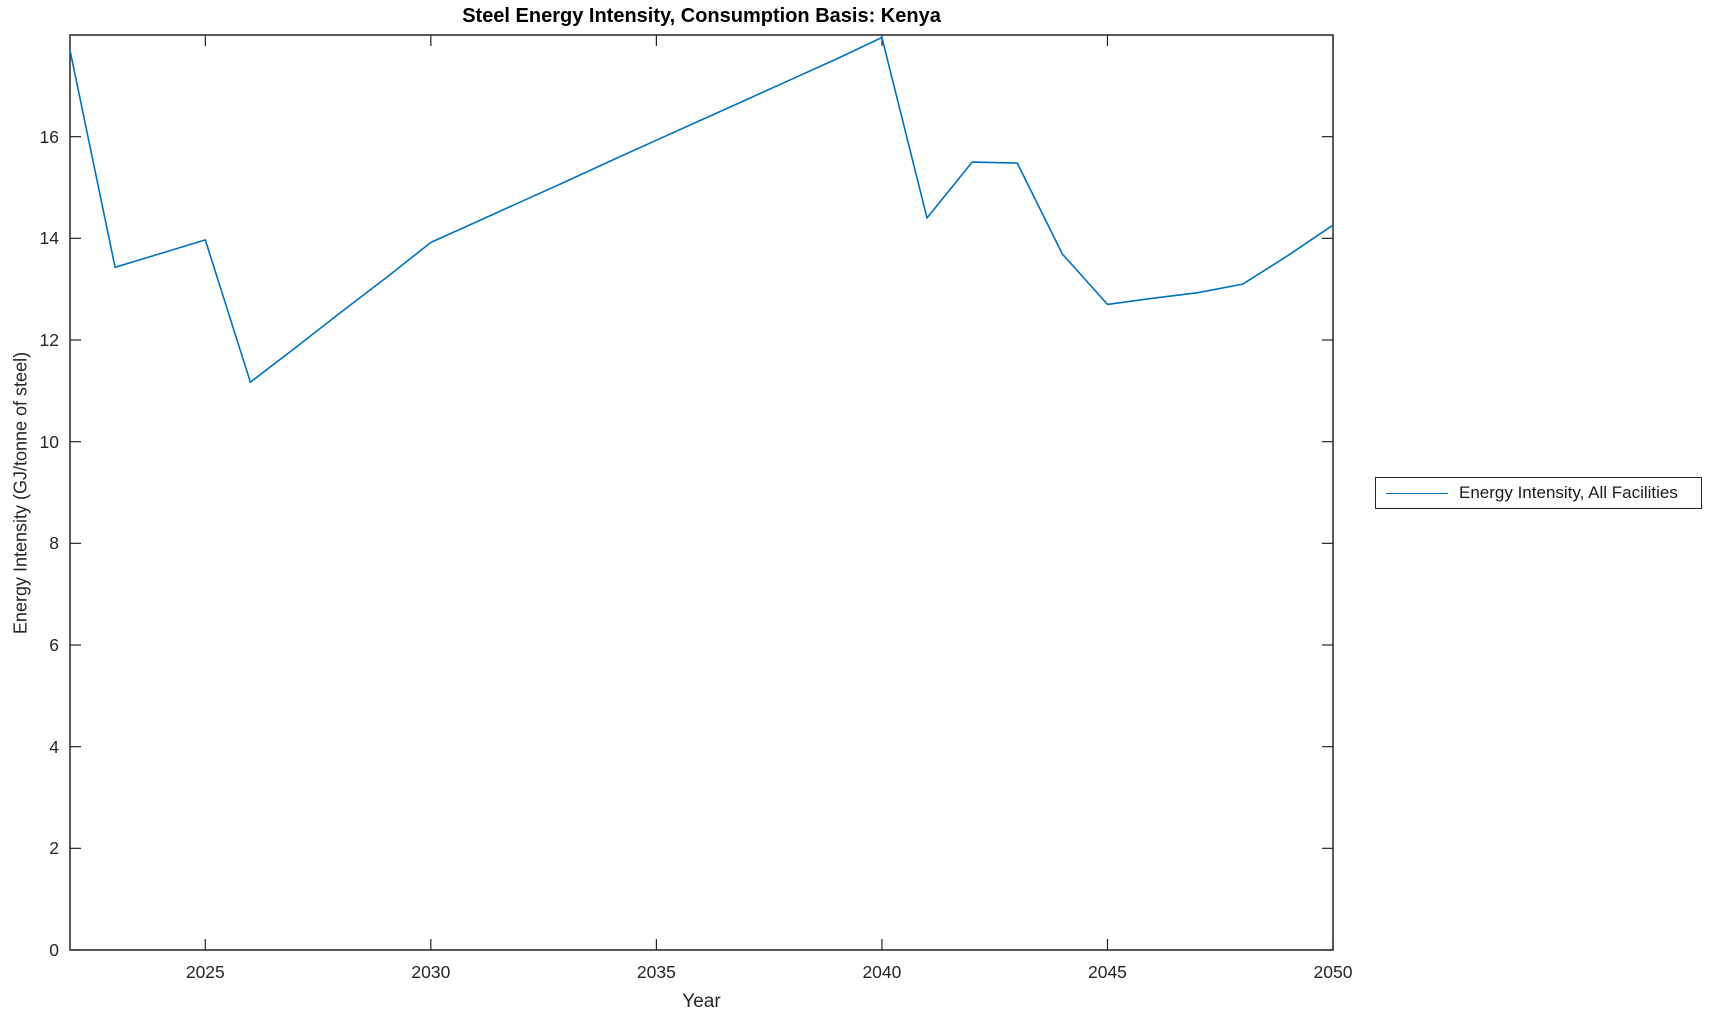 This screenshot has height=1021, width=1714. I want to click on y-tick-label: 14, so click(49, 238).